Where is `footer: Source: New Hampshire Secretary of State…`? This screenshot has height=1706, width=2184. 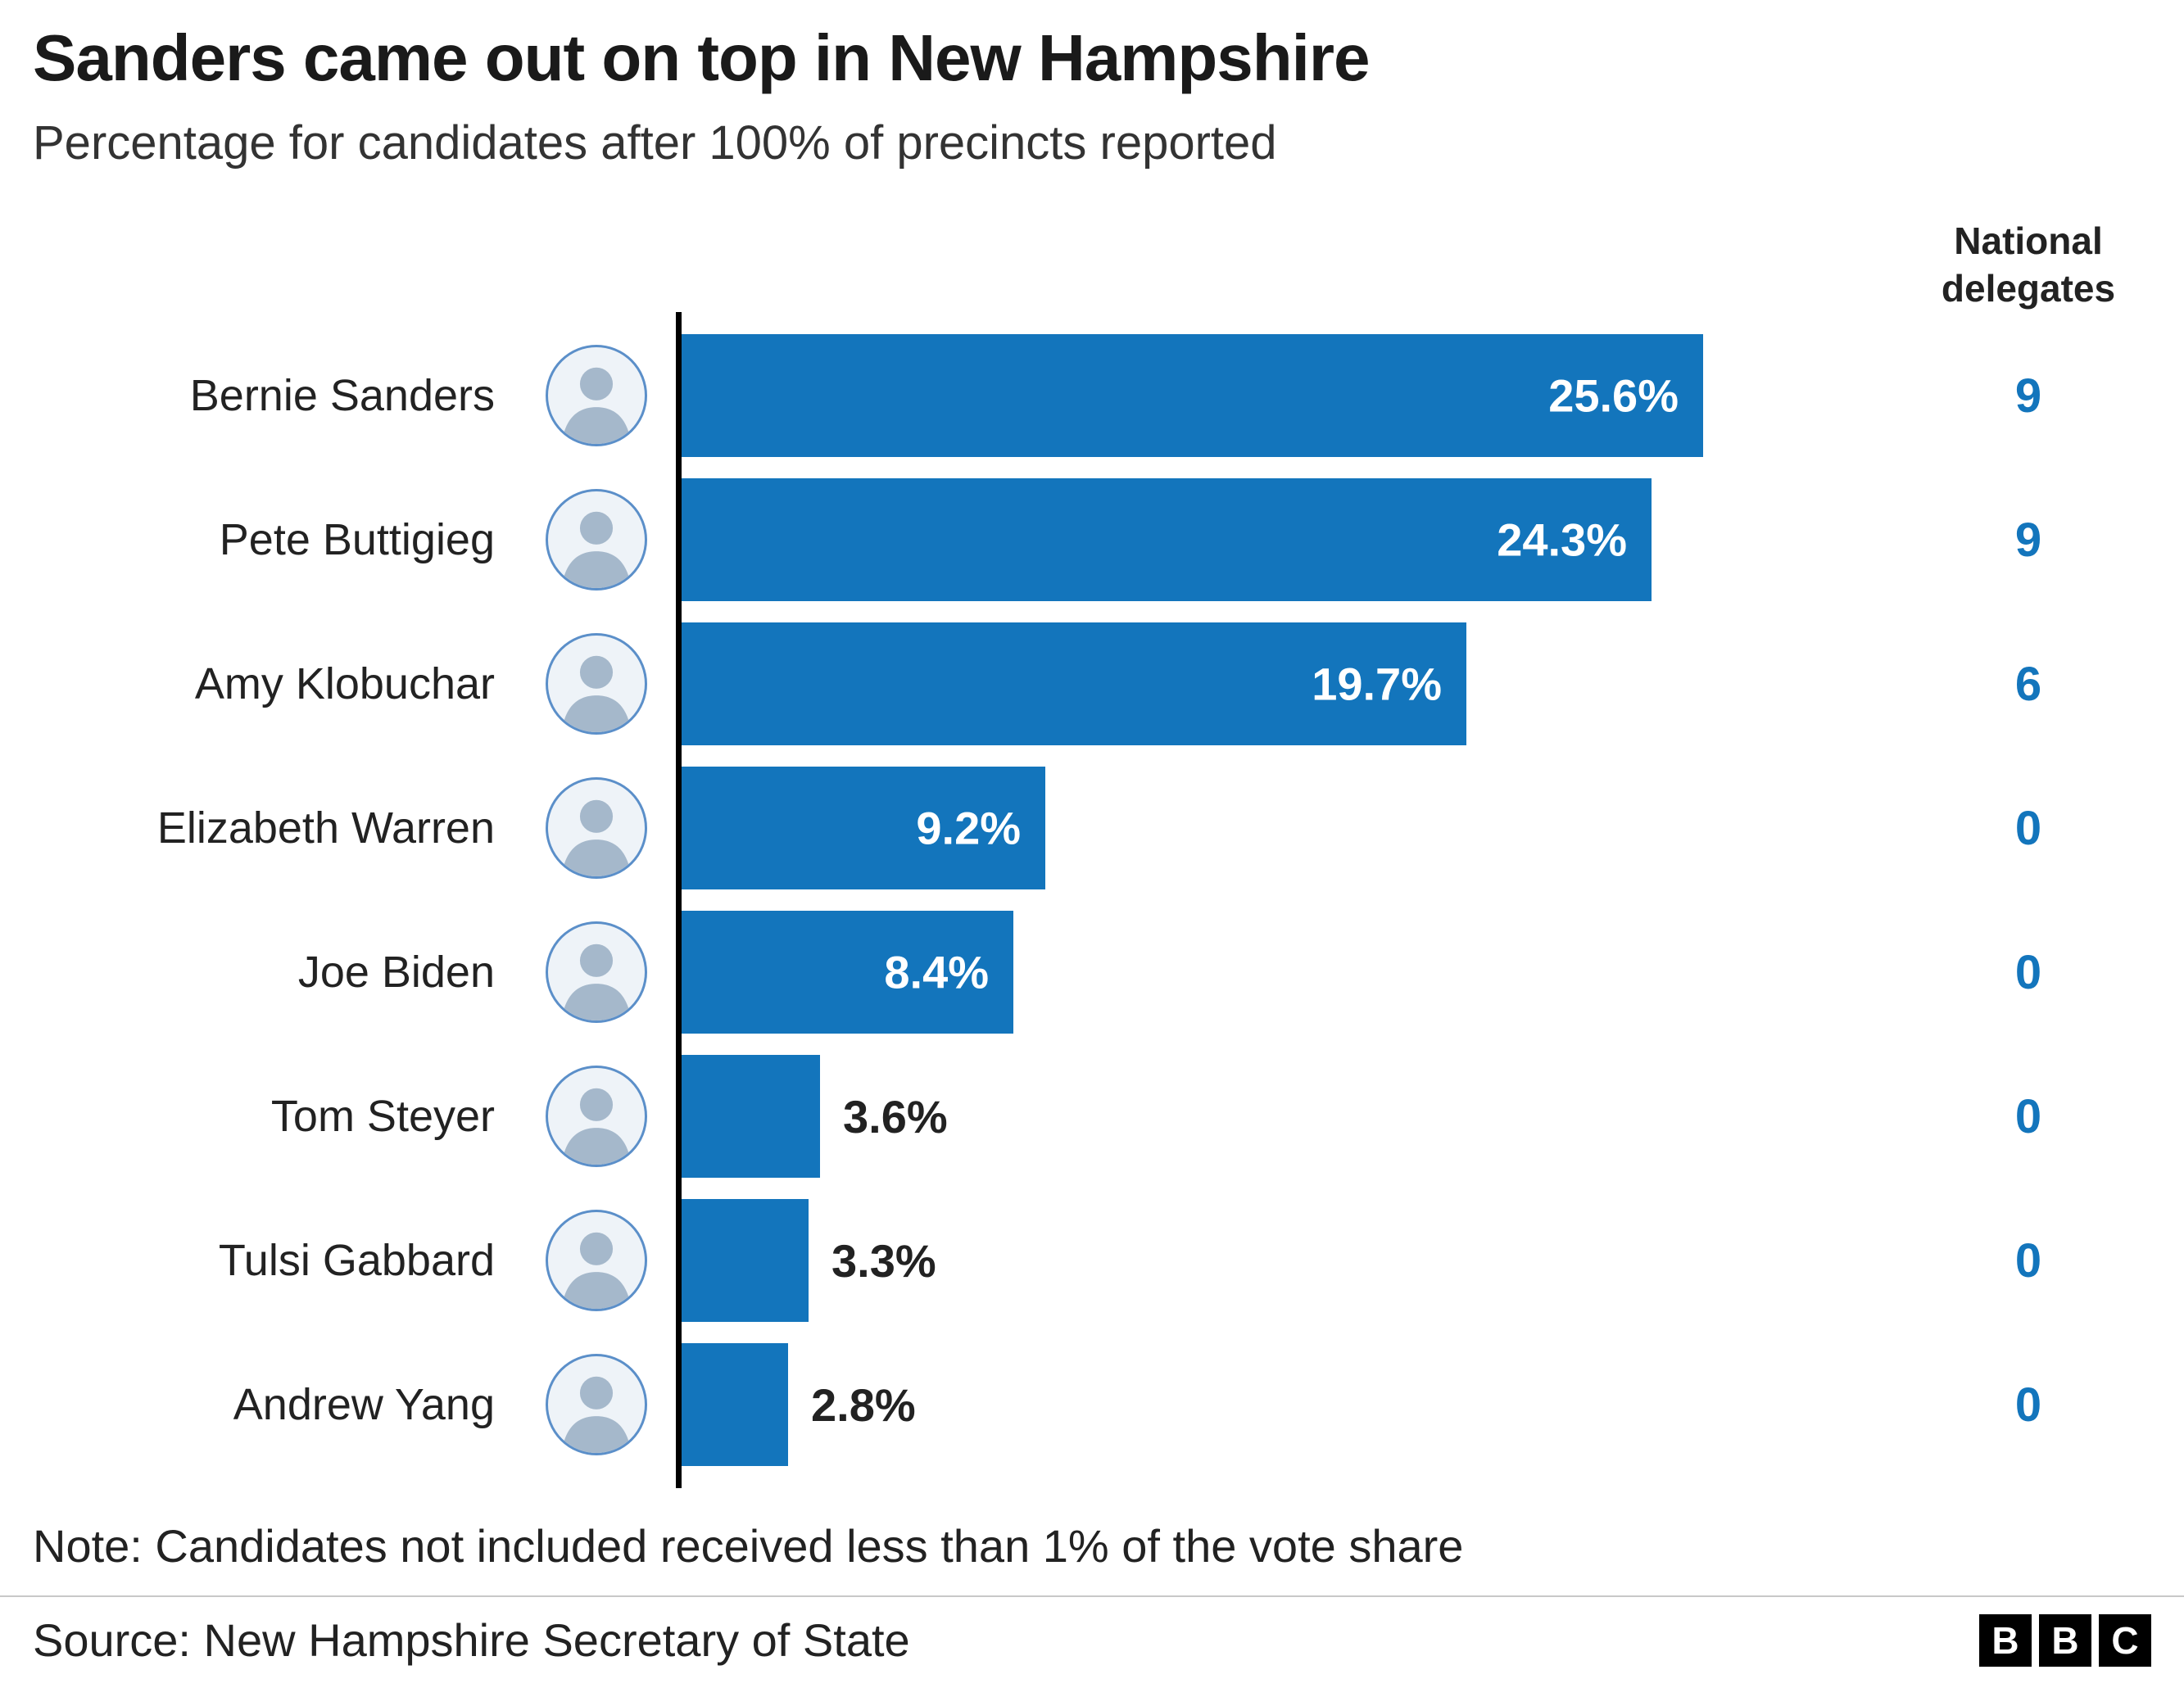
footer: Source: New Hampshire Secretary of State… is located at coordinates (1092, 1639).